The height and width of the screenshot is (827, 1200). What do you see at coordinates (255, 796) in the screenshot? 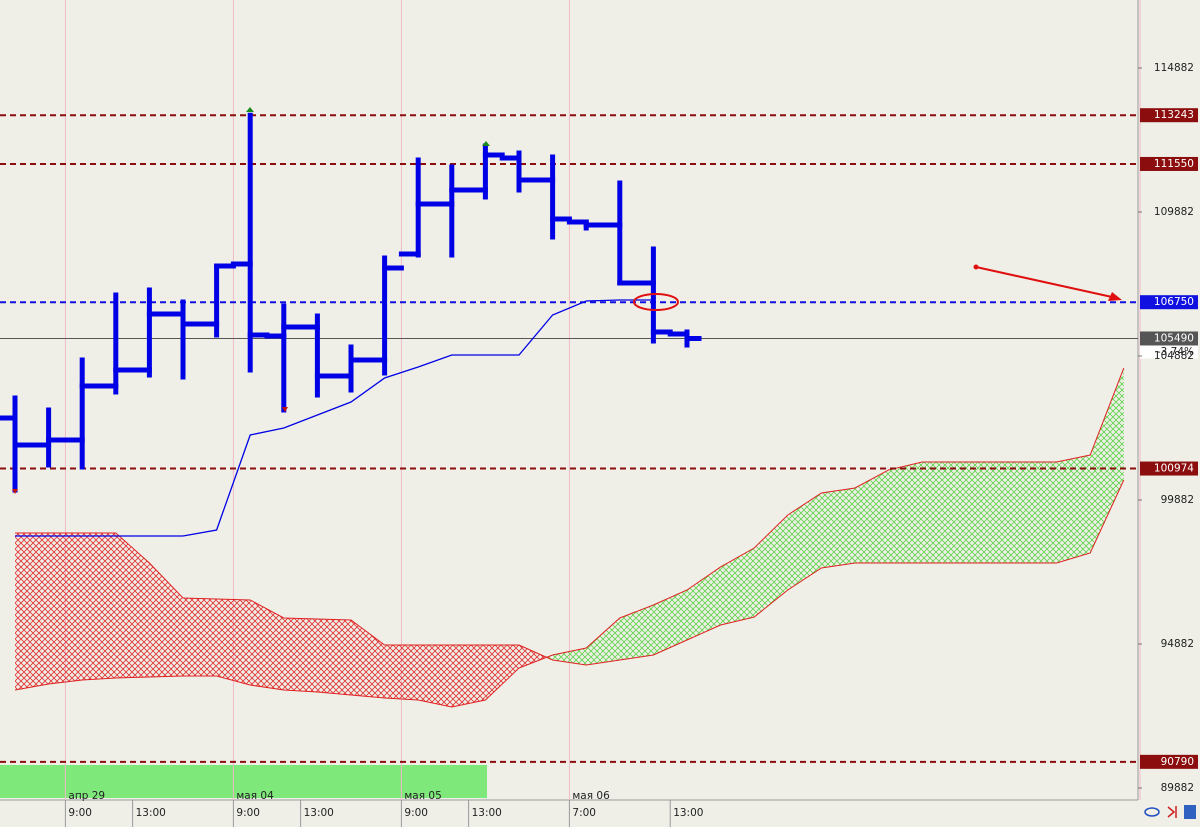
I see `date-label: мая 04` at bounding box center [255, 796].